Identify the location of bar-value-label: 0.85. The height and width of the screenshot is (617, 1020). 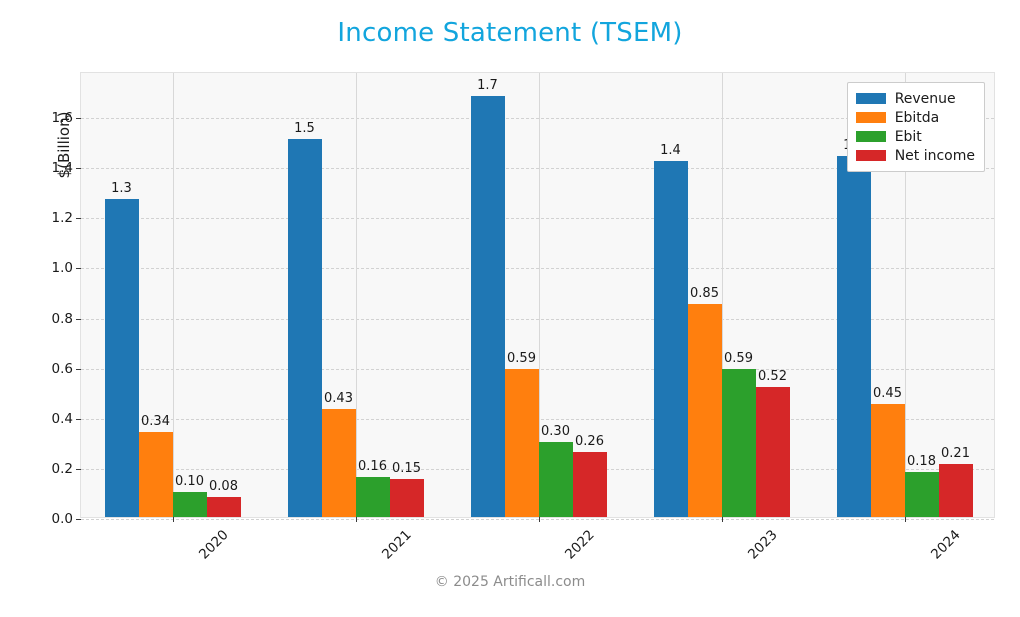
(704, 294).